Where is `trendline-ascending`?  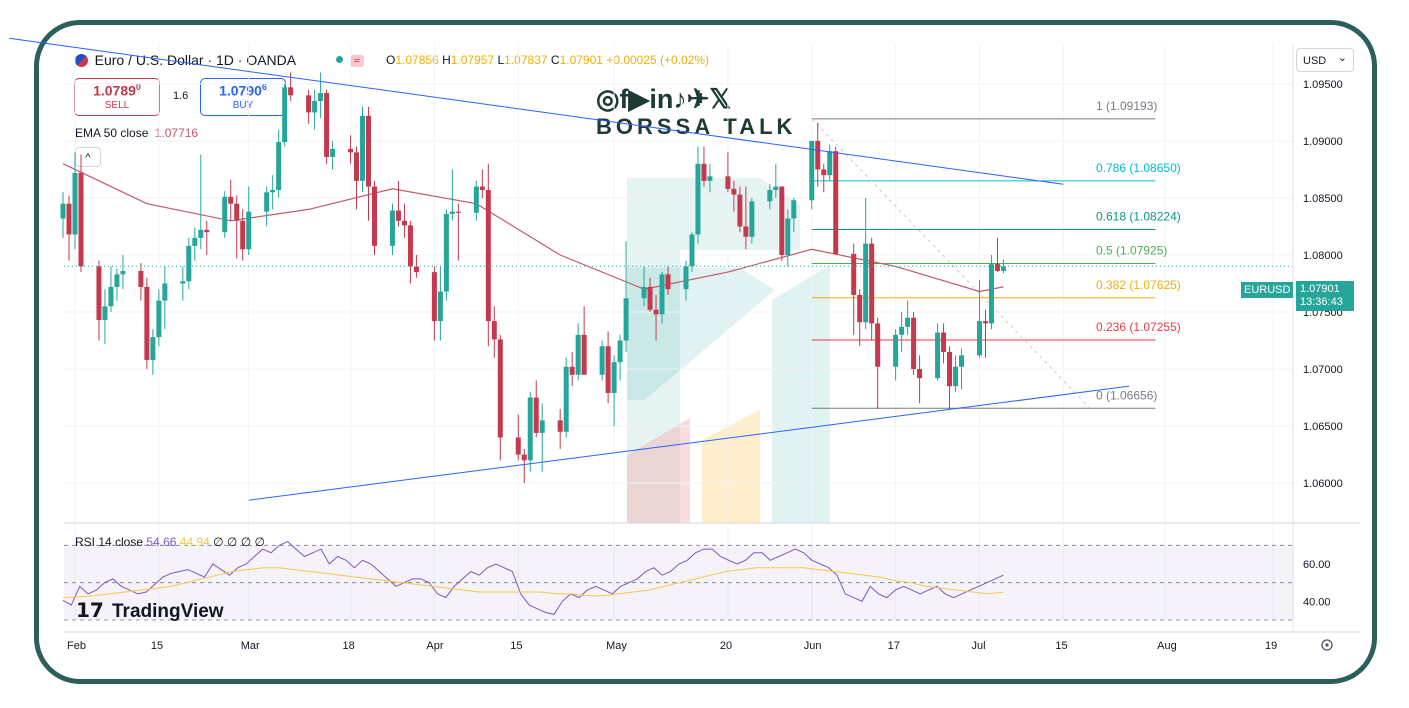
trendline-ascending is located at coordinates (689, 443).